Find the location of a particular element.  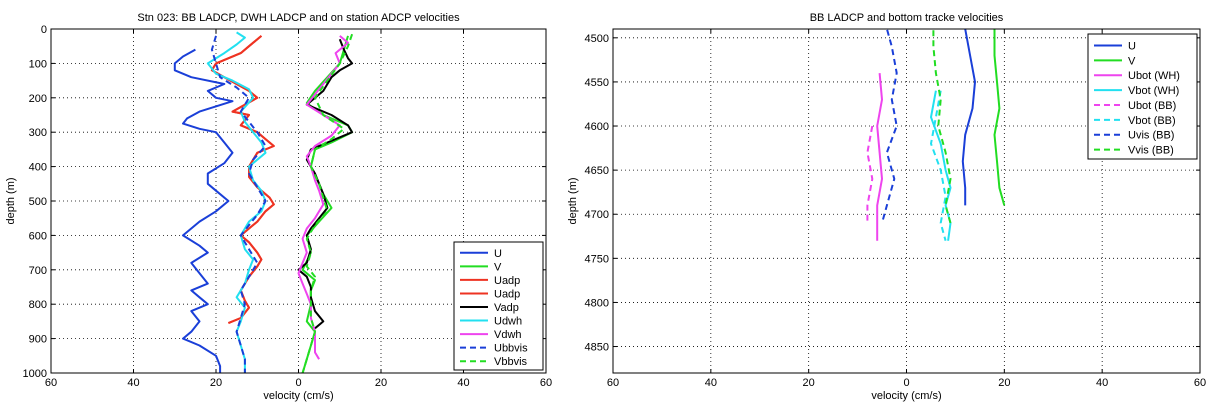

right-chart-title: BB LADCP and bottom tracke velocities is located at coordinates (907, 18).